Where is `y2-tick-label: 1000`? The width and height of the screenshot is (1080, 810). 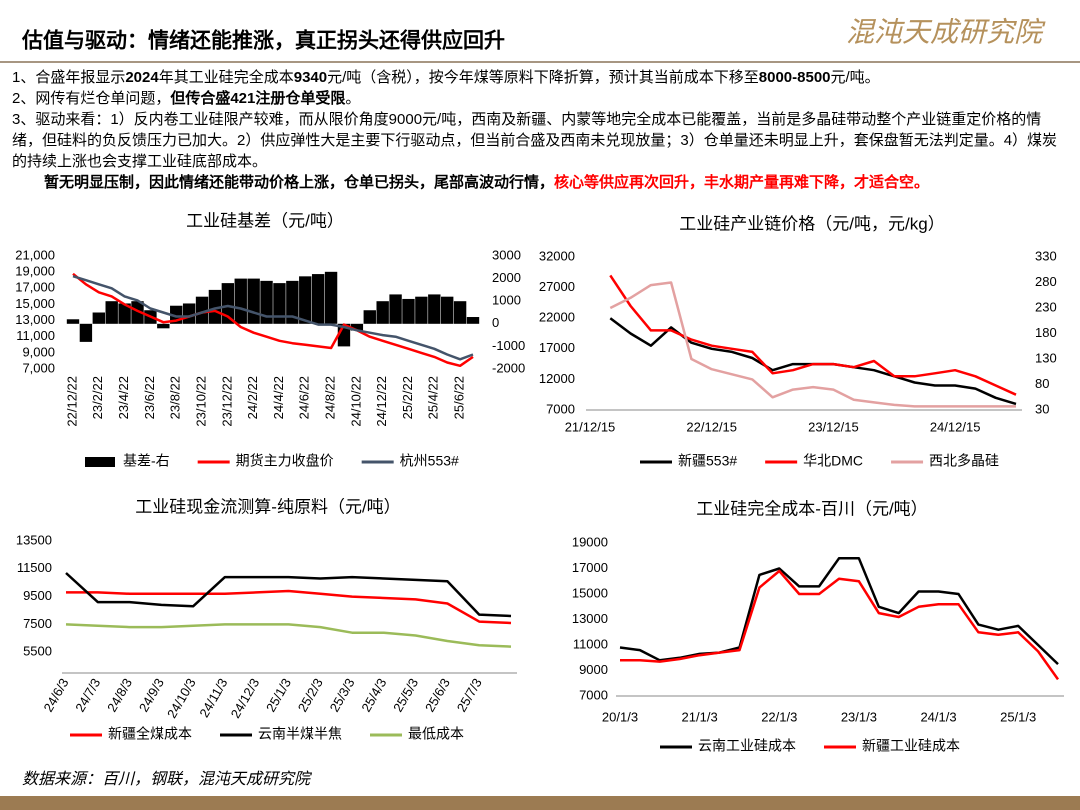
y2-tick-label: 1000 is located at coordinates (506, 300).